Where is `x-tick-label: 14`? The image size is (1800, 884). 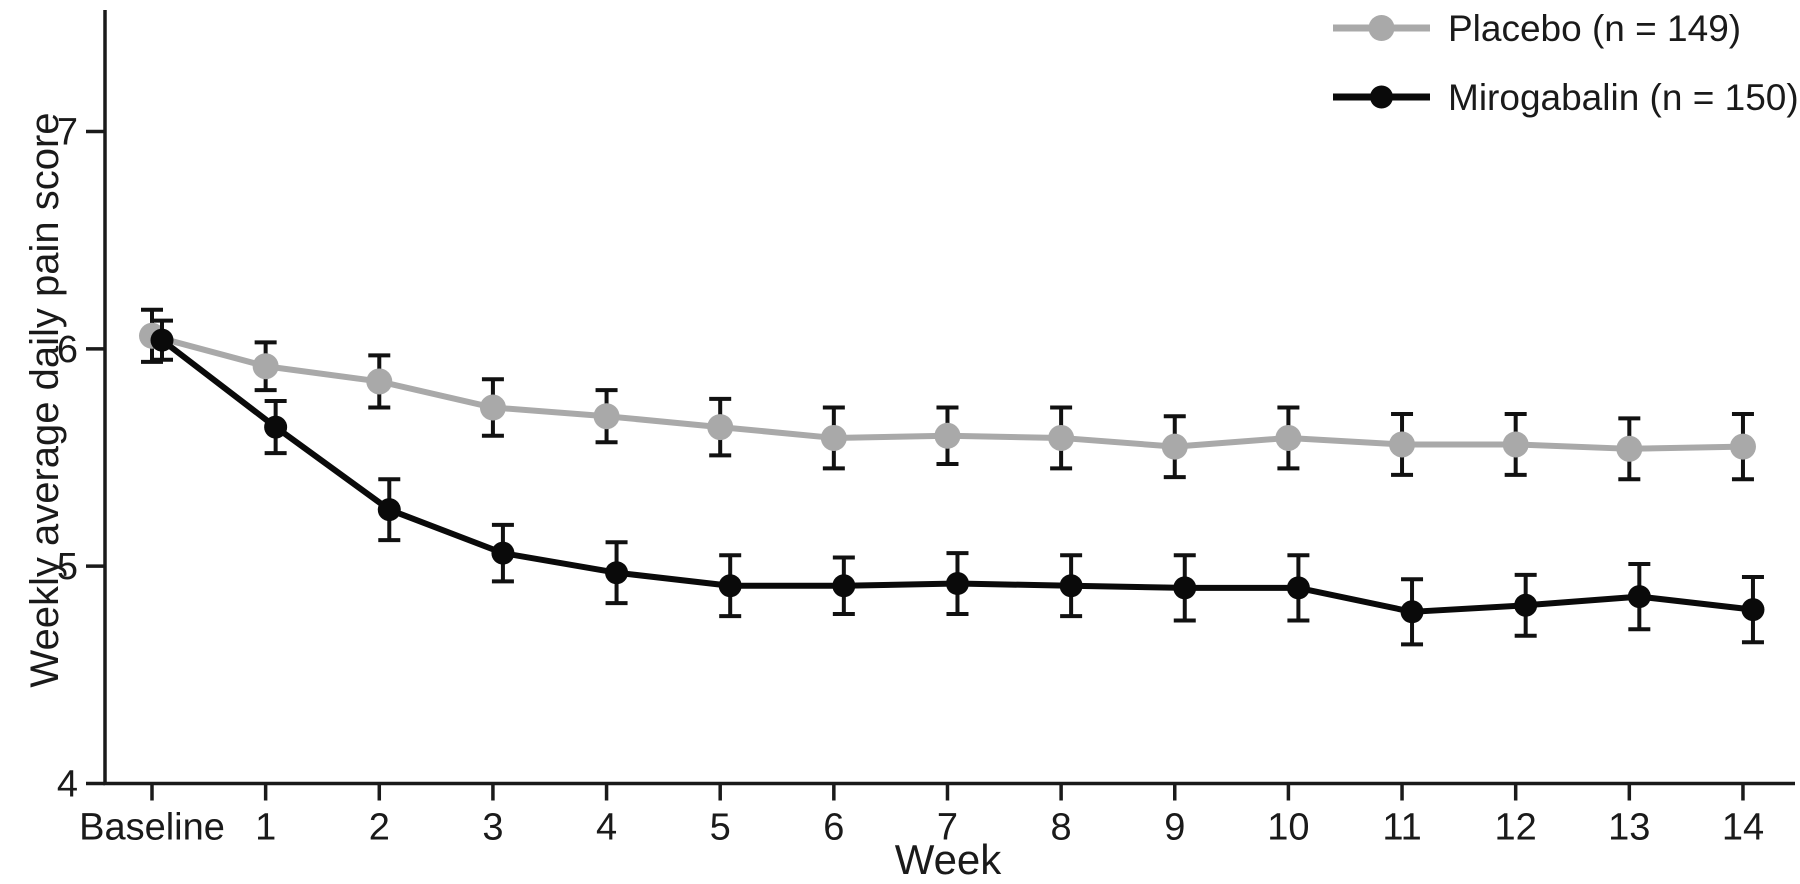 x-tick-label: 14 is located at coordinates (1743, 828).